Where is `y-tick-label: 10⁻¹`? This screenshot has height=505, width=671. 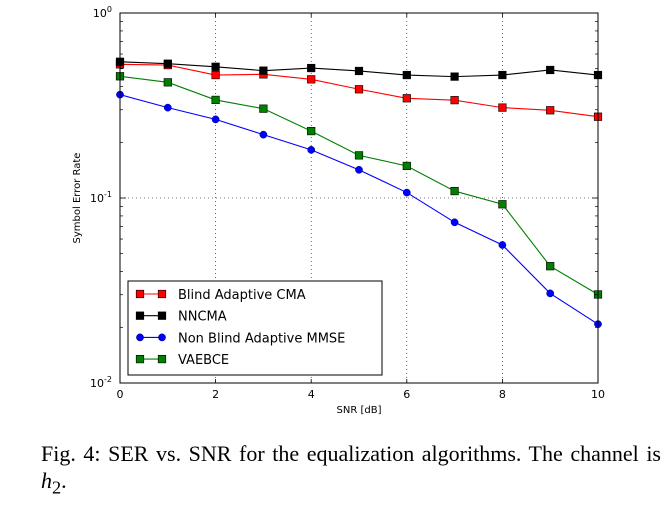
y-tick-label: 10⁻¹ is located at coordinates (101, 197).